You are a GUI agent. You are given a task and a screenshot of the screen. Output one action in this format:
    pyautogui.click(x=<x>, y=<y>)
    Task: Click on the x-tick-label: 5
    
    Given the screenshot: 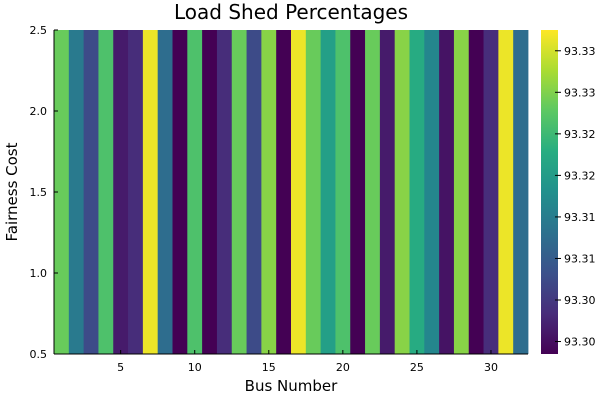 What is the action you would take?
    pyautogui.click(x=120, y=367)
    